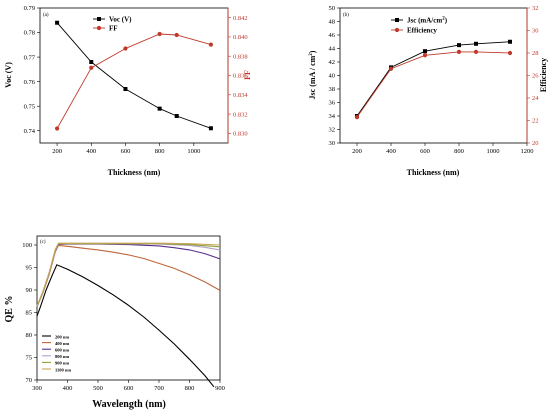  I want to click on y-tick-label: 46, so click(332, 35).